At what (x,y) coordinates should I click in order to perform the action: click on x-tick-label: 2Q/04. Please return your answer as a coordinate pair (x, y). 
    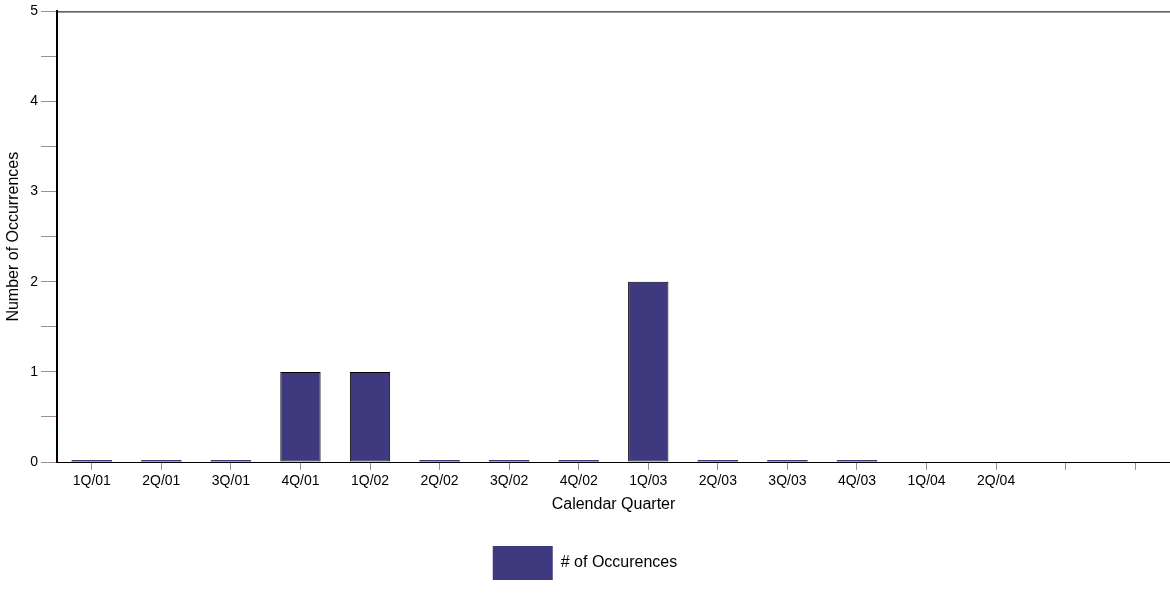
    Looking at the image, I should click on (996, 480).